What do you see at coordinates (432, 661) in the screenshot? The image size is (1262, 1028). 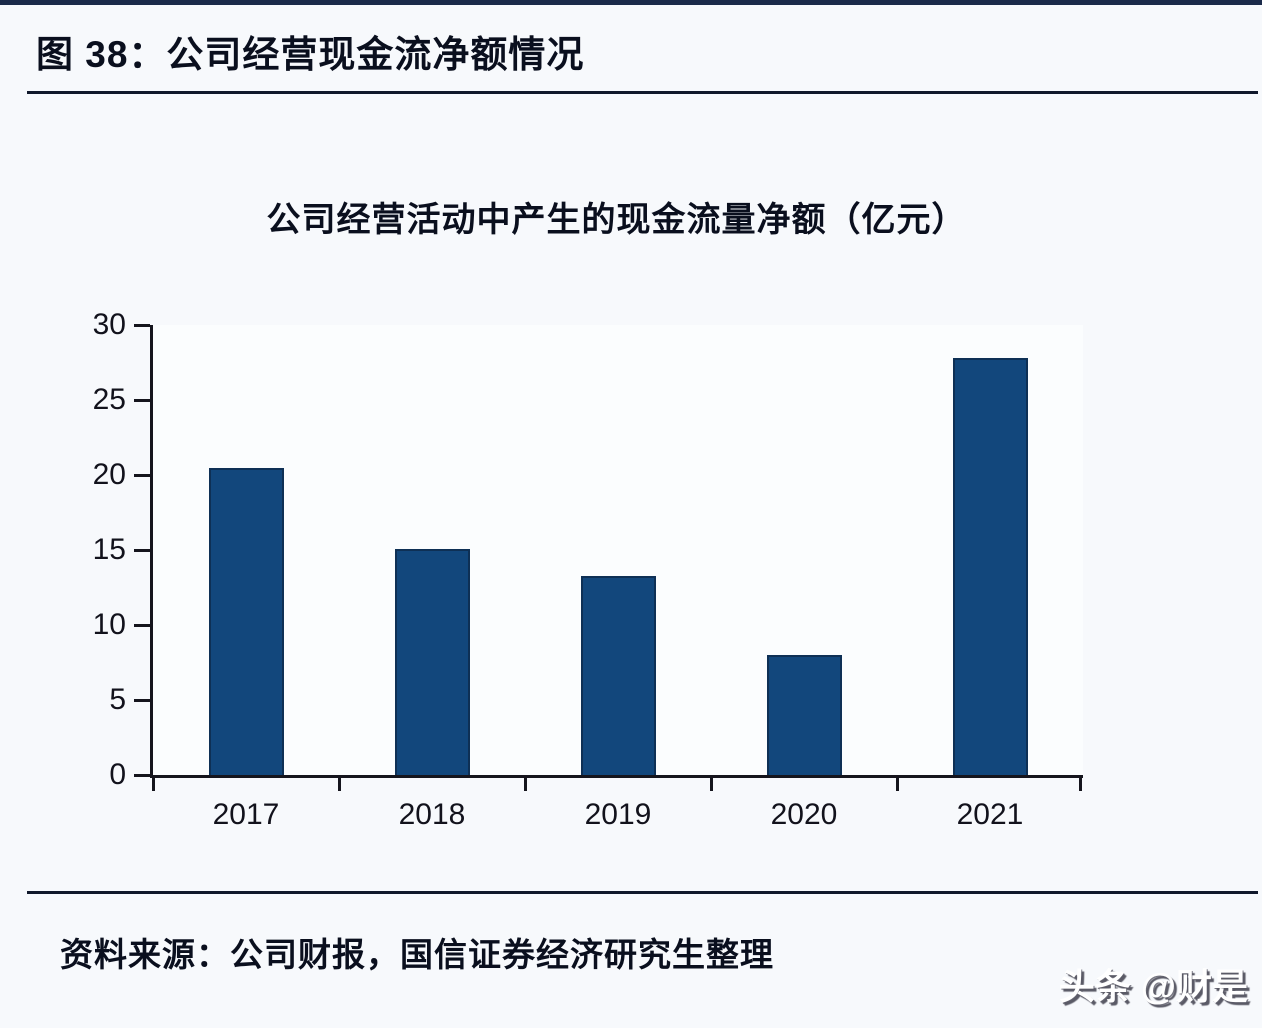 I see `bar-2018` at bounding box center [432, 661].